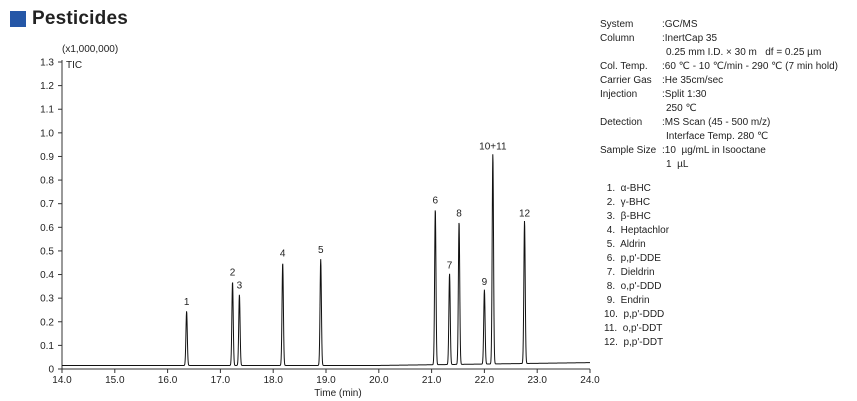  Describe the element at coordinates (47, 133) in the screenshot. I see `y-tick-label: 1.0` at that location.